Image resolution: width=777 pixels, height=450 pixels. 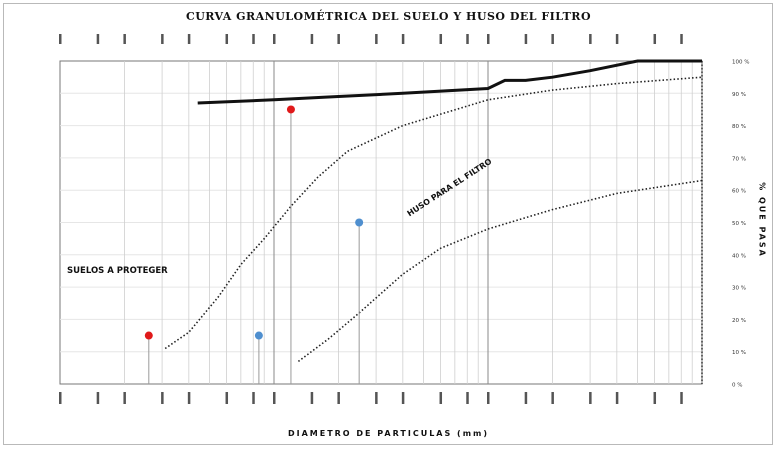 I want to click on y-tick-label: 0 %, so click(x=737, y=386).